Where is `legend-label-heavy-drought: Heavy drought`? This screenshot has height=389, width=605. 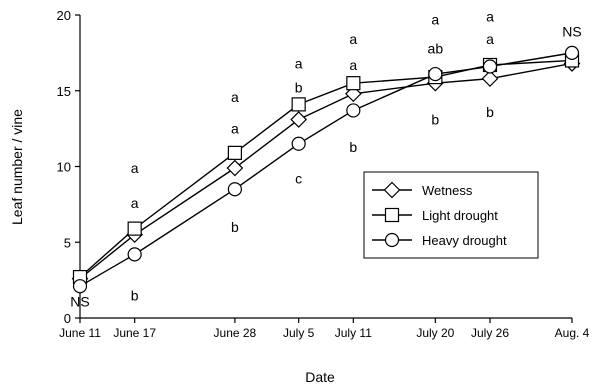
legend-label-heavy-drought: Heavy drought is located at coordinates (464, 240).